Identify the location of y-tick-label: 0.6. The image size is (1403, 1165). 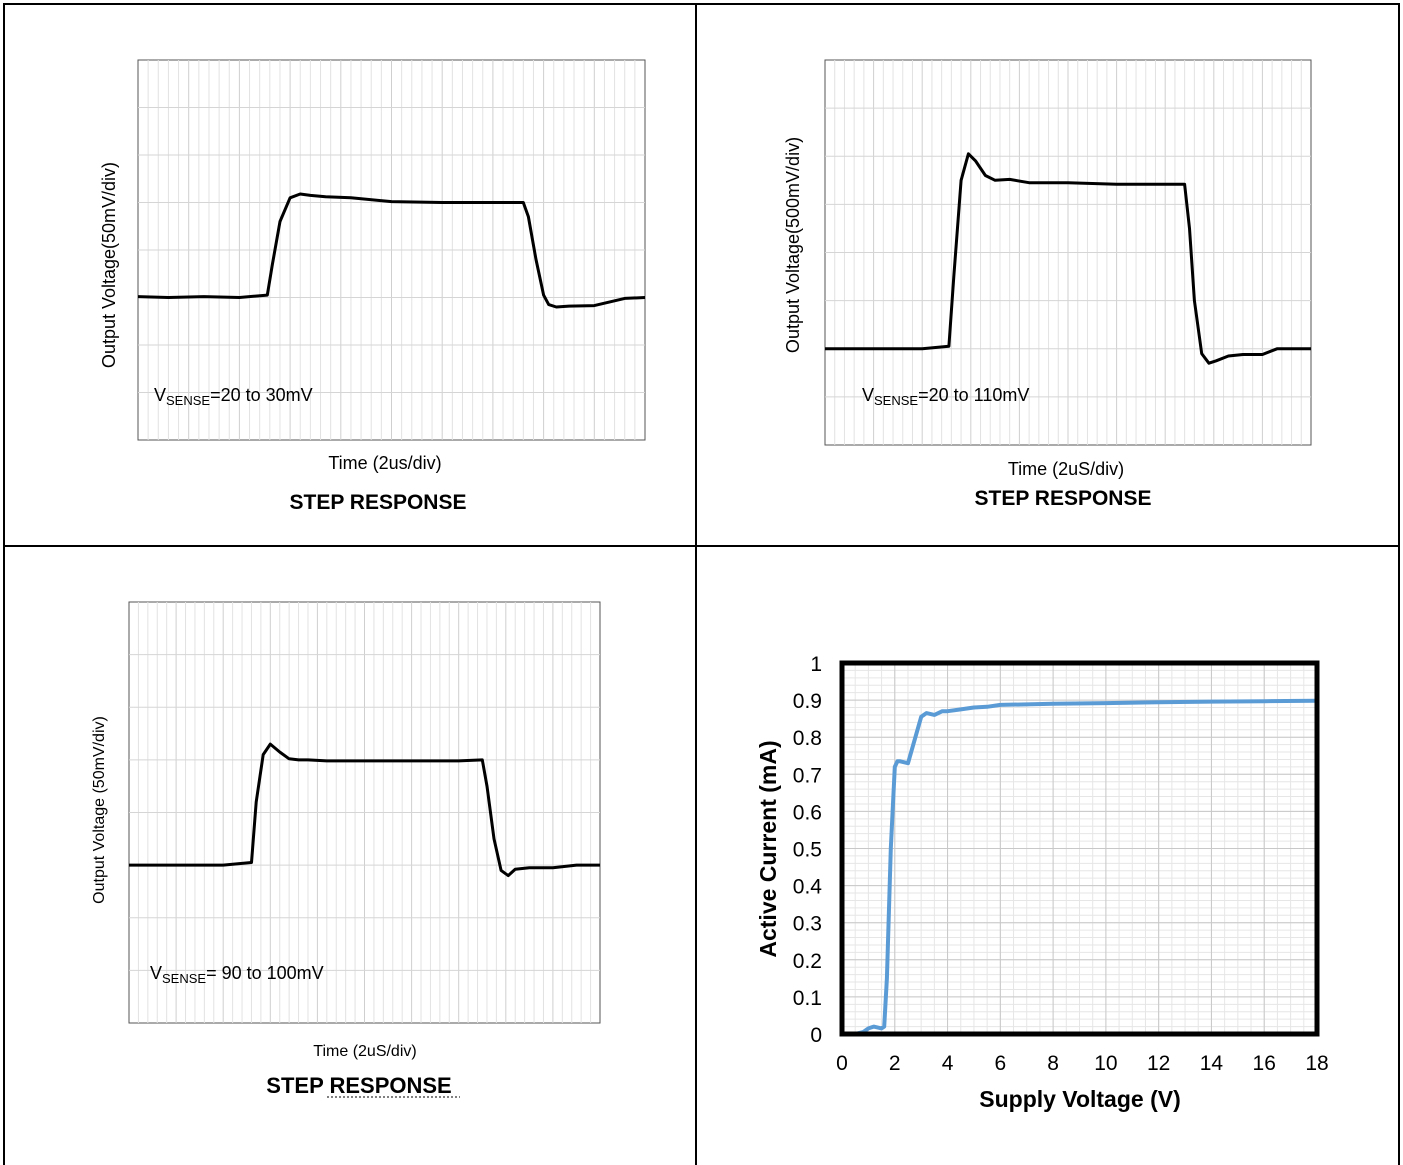
(807, 812).